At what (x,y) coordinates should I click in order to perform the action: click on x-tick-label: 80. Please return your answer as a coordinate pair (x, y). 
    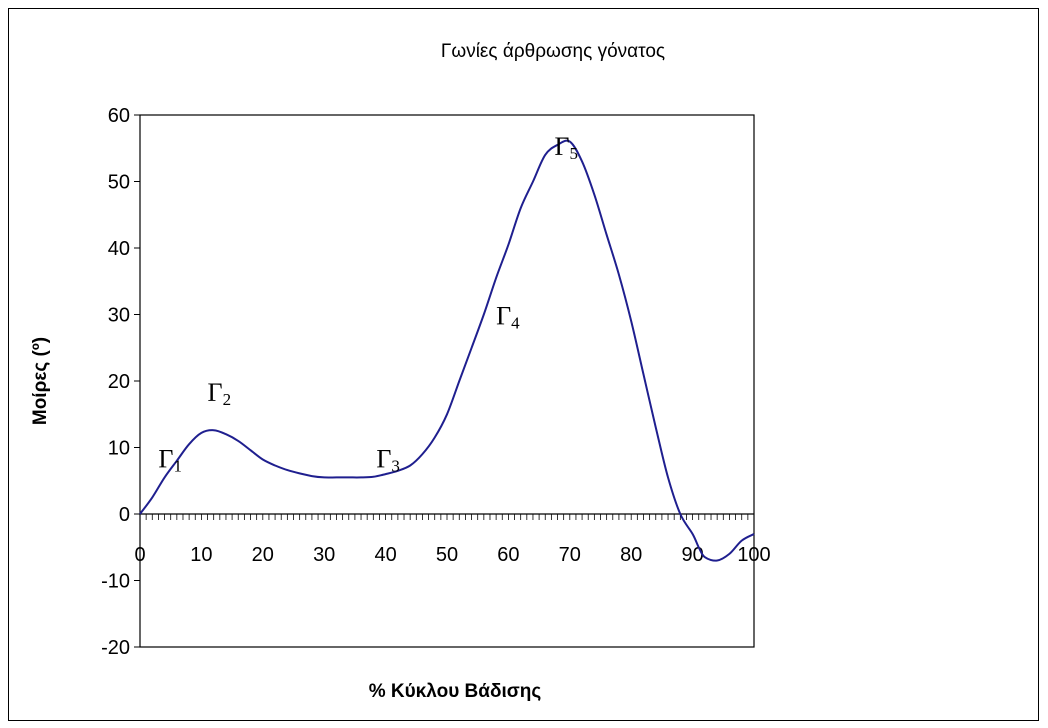
    Looking at the image, I should click on (631, 555).